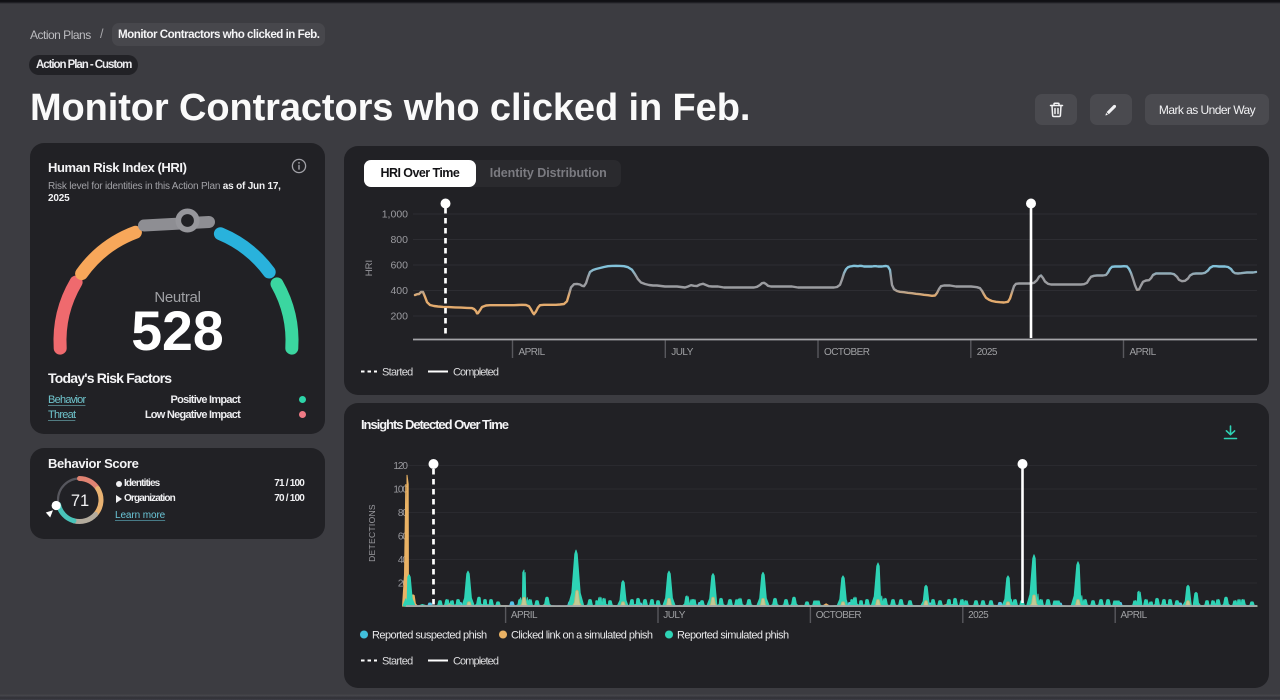  Describe the element at coordinates (403, 560) in the screenshot. I see `svg-text: 40` at that location.